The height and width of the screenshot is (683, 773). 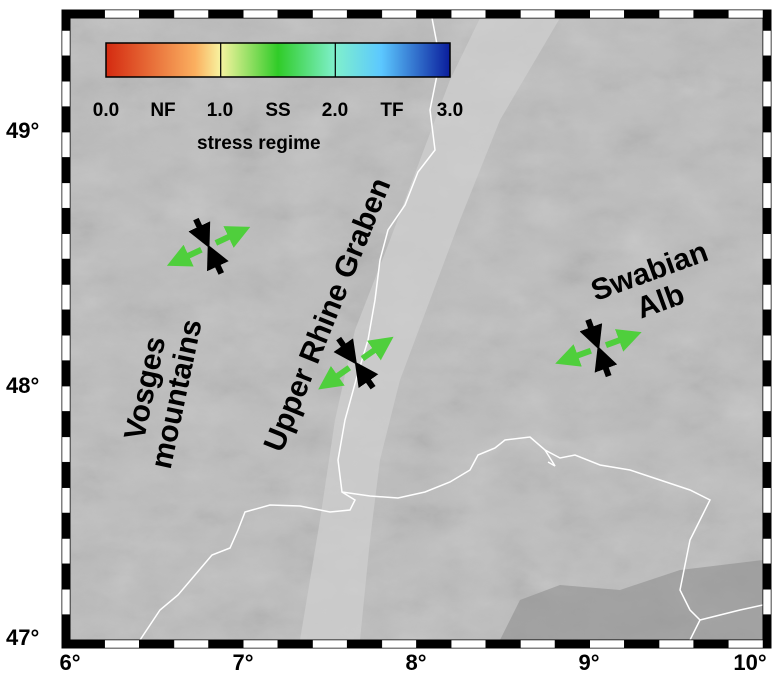 What do you see at coordinates (23, 130) in the screenshot?
I see `y-tick-label: 49°` at bounding box center [23, 130].